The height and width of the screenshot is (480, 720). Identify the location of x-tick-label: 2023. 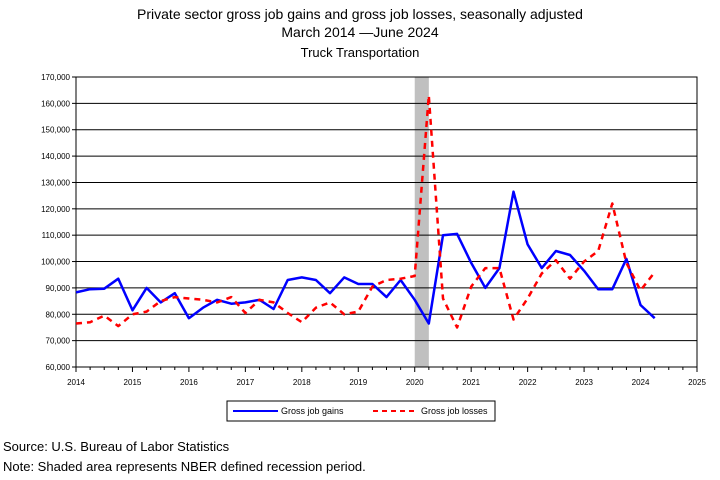
(584, 382).